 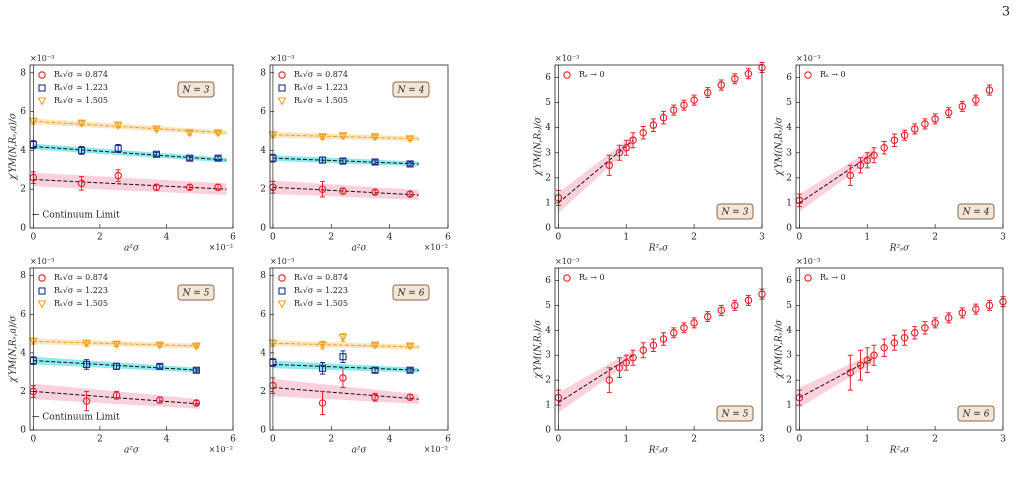 What do you see at coordinates (263, 315) in the screenshot?
I see `y-tick-label: 6` at bounding box center [263, 315].